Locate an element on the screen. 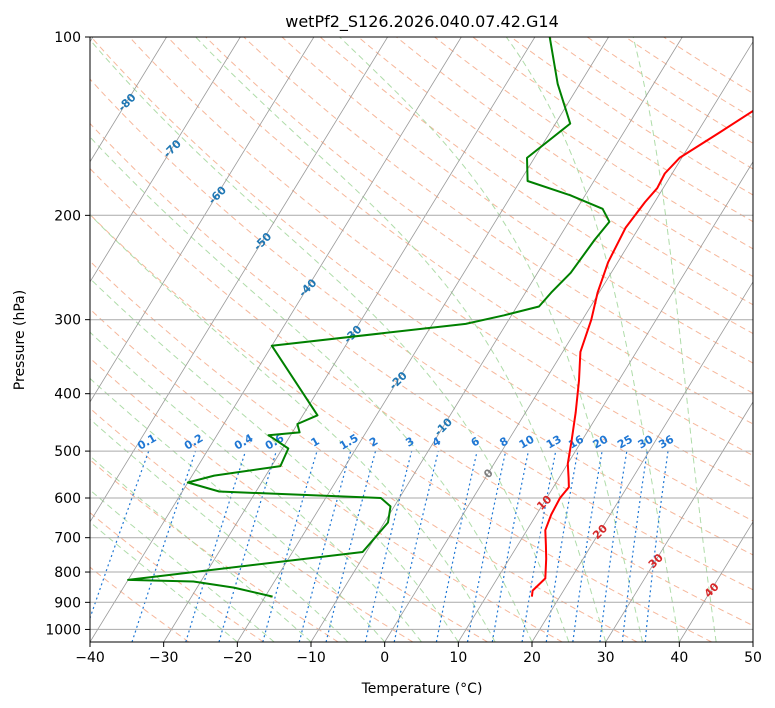  mixing-ratio-label: 30 is located at coordinates (646, 441).